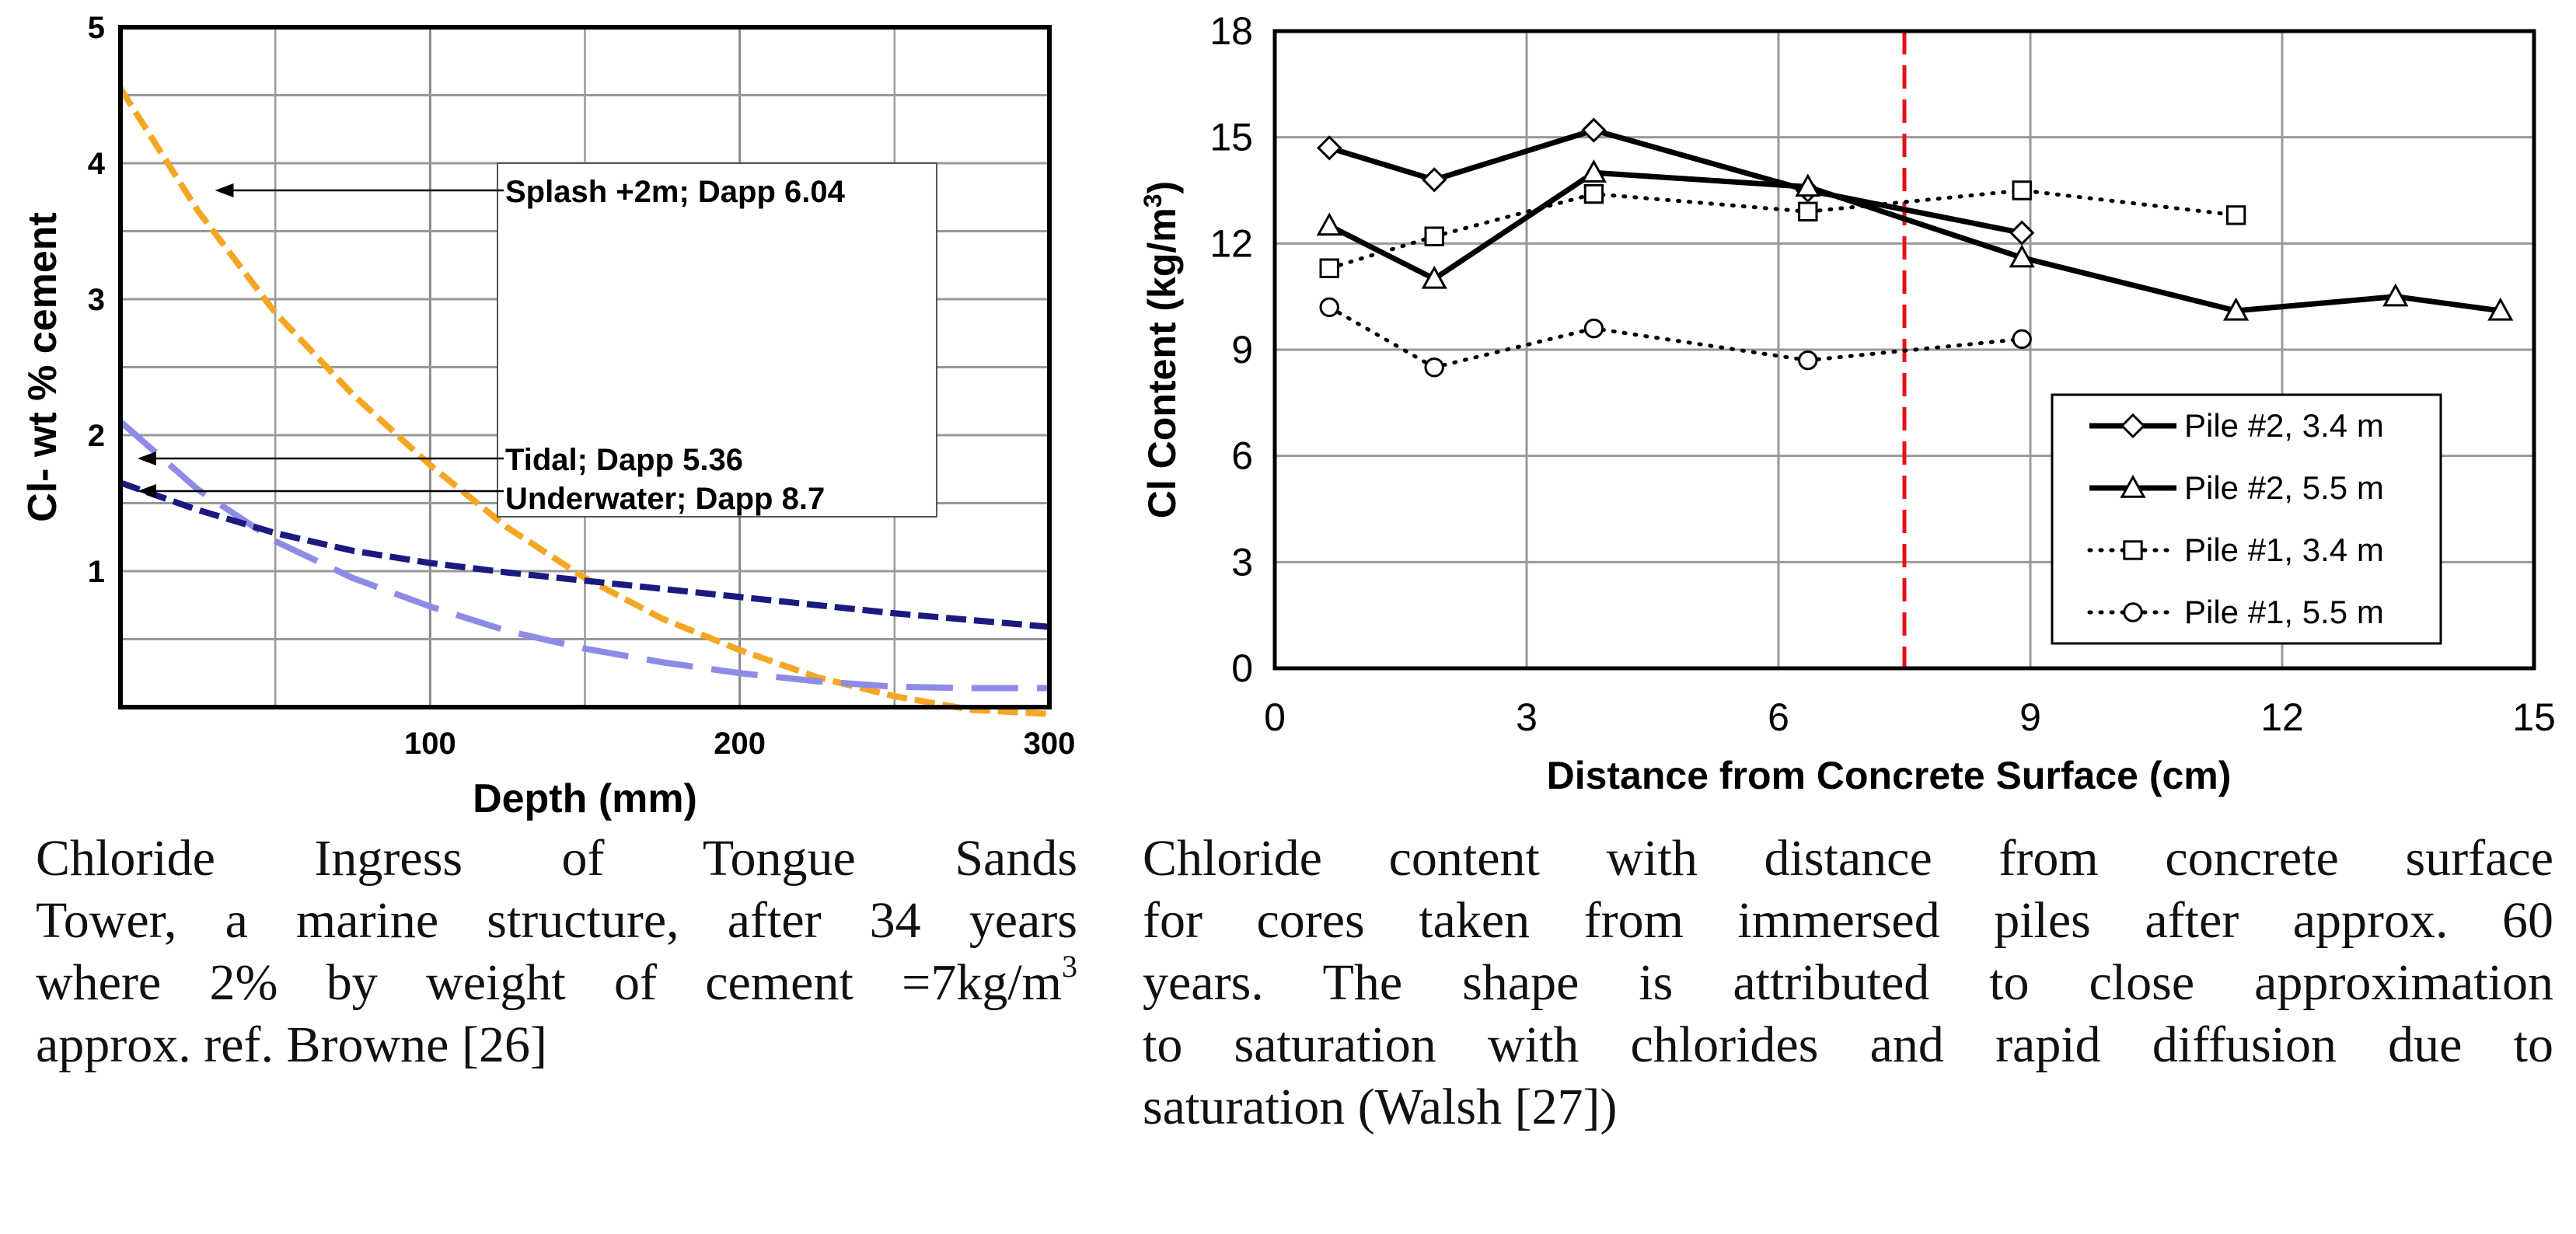 This screenshot has width=2576, height=1234. What do you see at coordinates (1527, 717) in the screenshot?
I see `x-tick-label: 3` at bounding box center [1527, 717].